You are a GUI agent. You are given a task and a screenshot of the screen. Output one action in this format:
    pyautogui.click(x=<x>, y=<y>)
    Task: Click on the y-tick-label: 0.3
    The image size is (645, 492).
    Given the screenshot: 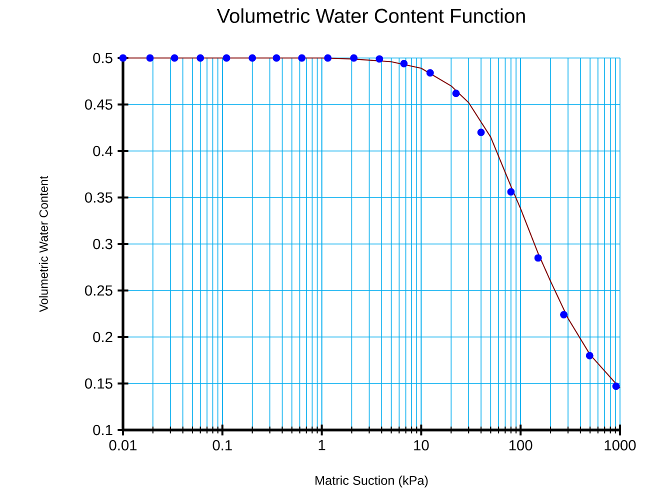 What is the action you would take?
    pyautogui.click(x=102, y=244)
    